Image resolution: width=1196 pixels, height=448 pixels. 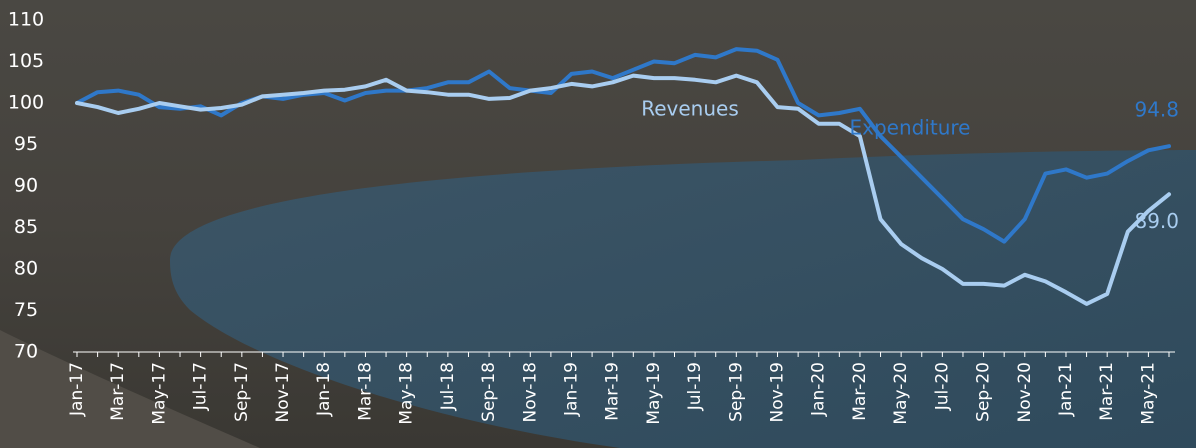 I want to click on x-tick-label: Sep-17, so click(x=242, y=392).